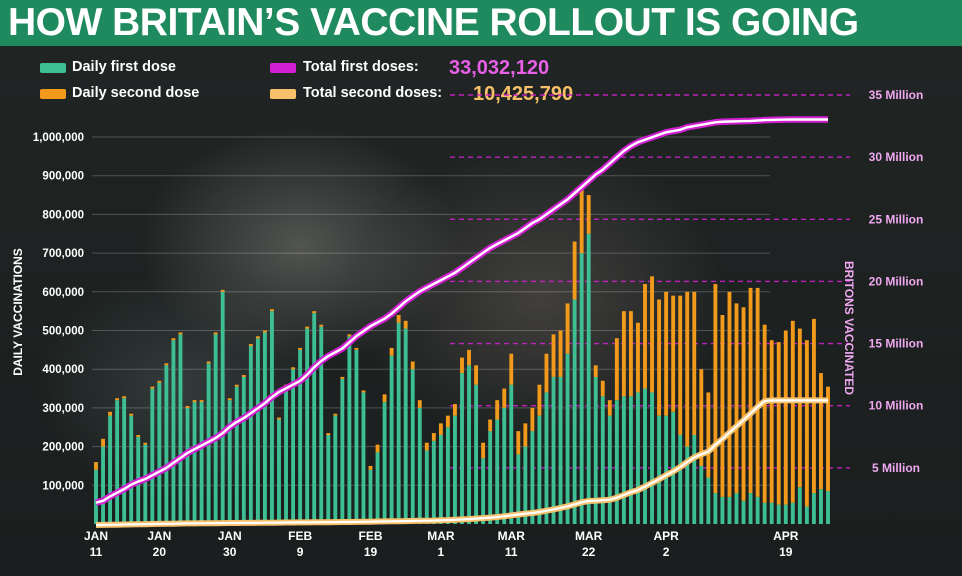 The width and height of the screenshot is (962, 576). What do you see at coordinates (58, 138) in the screenshot?
I see `y-tick-label-left: 1,000,000` at bounding box center [58, 138].